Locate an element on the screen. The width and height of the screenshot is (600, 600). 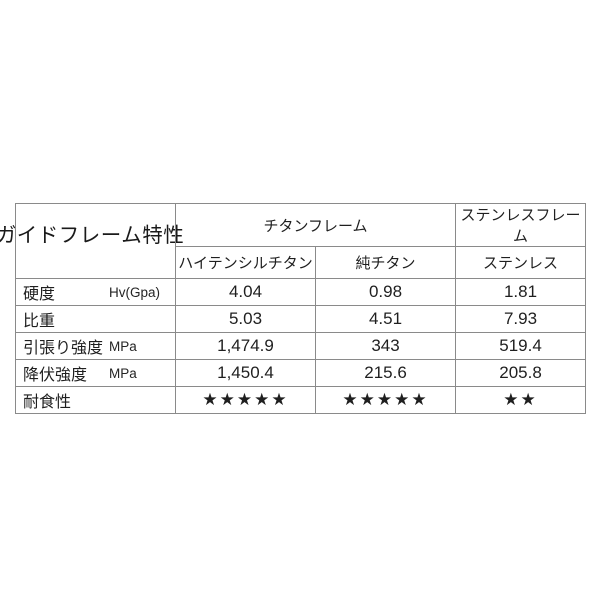
table-row-corrosion-resistance: 耐食性 ★★★★★ ★★★★★ ★★ is located at coordinates (301, 400).